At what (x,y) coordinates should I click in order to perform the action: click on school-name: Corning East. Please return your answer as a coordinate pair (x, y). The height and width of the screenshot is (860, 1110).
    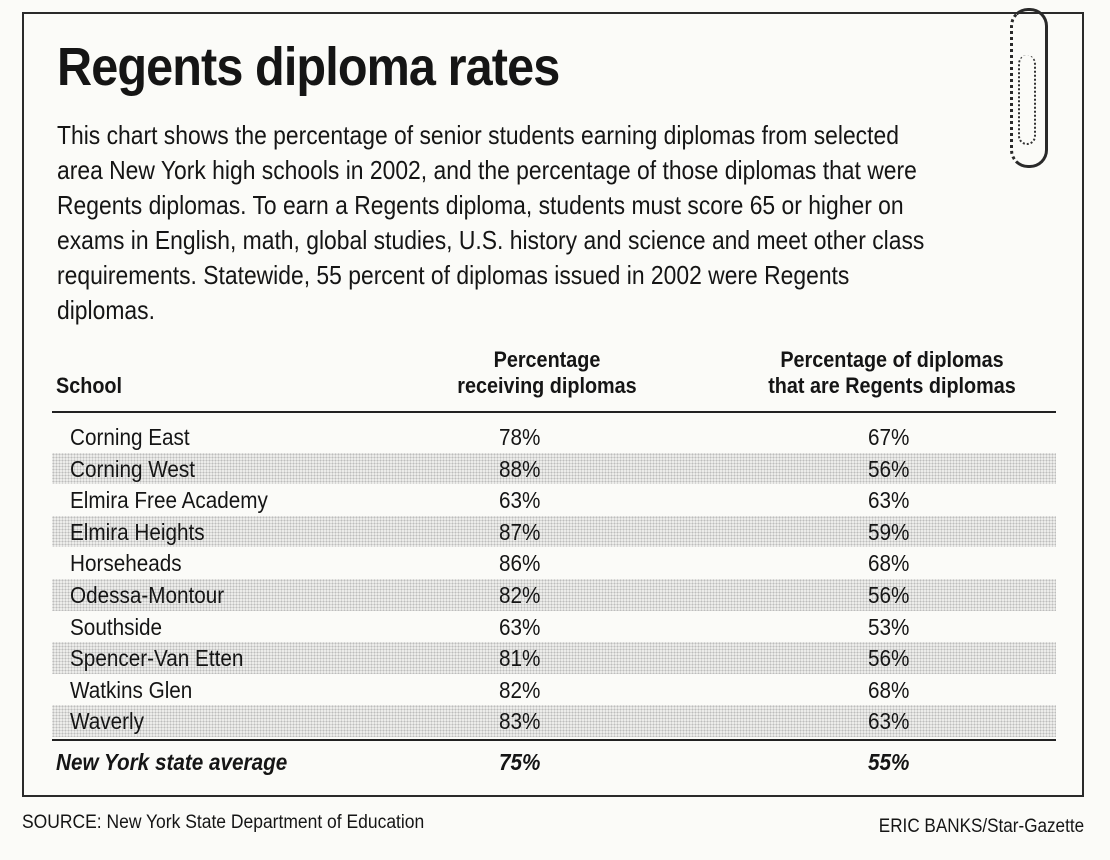
    Looking at the image, I should click on (130, 437).